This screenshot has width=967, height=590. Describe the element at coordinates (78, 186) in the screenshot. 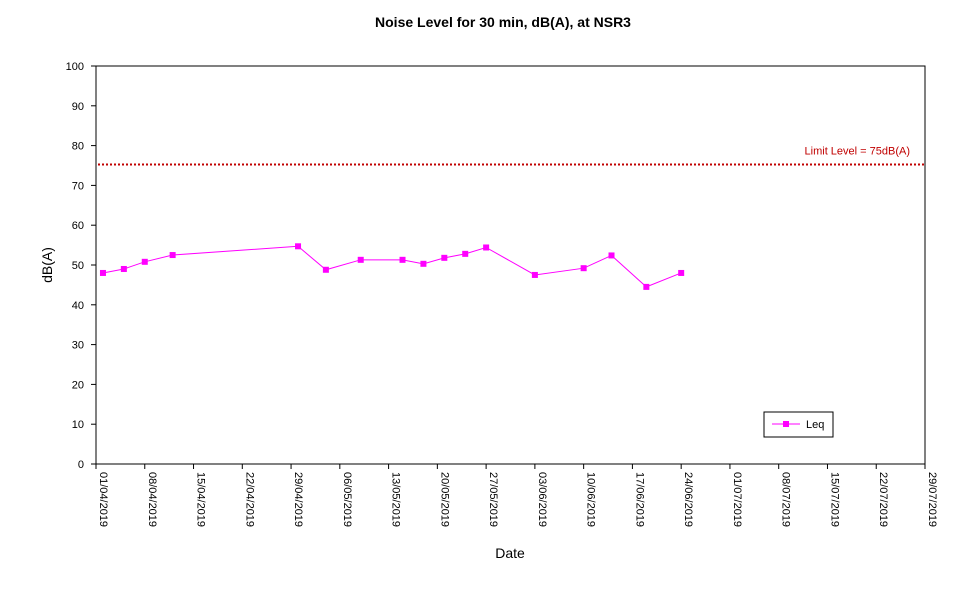

I see `y-tick-label: 70` at that location.